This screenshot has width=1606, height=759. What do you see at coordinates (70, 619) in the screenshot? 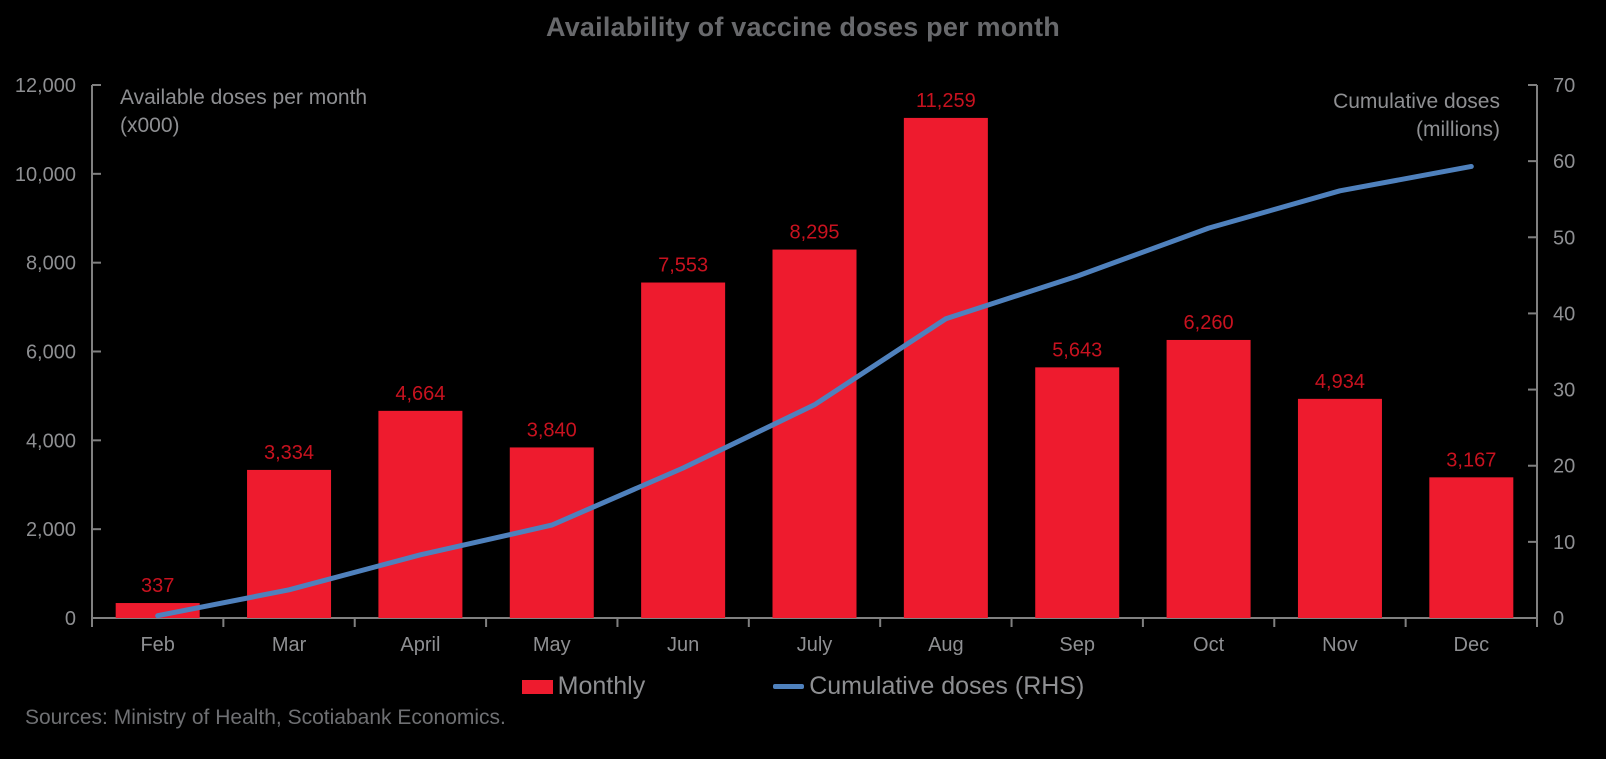
I see `left-axis-tick-label: 0` at bounding box center [70, 619].